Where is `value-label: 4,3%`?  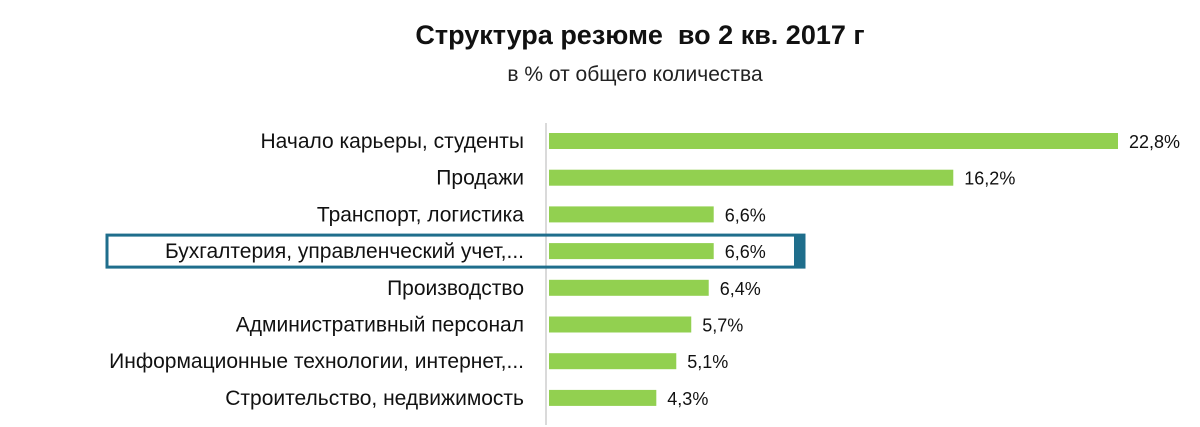 value-label: 4,3% is located at coordinates (687, 399).